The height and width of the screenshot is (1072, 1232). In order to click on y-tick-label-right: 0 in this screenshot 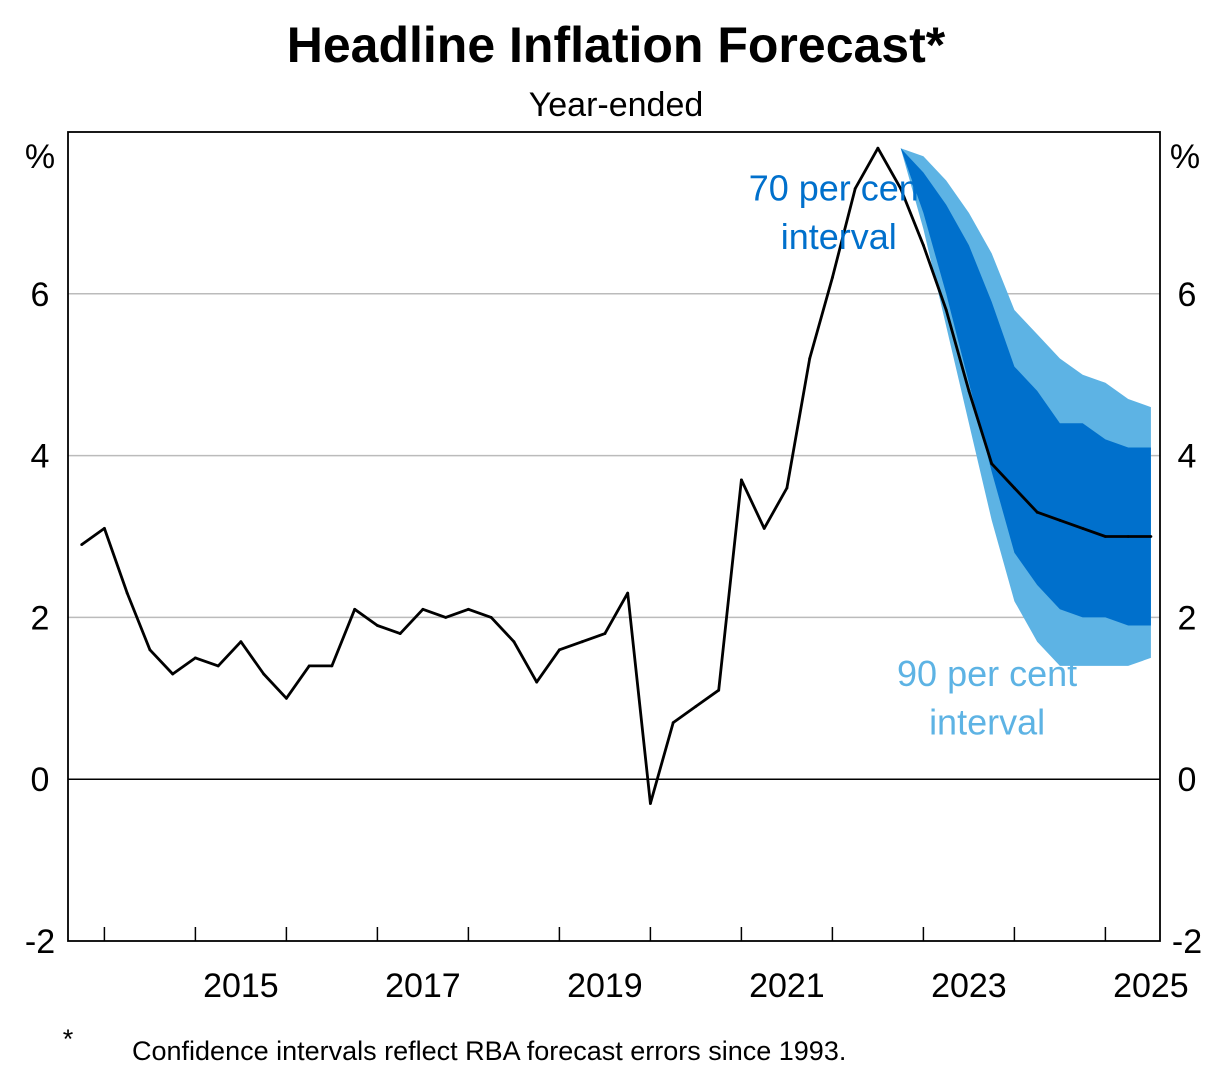, I will do `click(1187, 780)`.